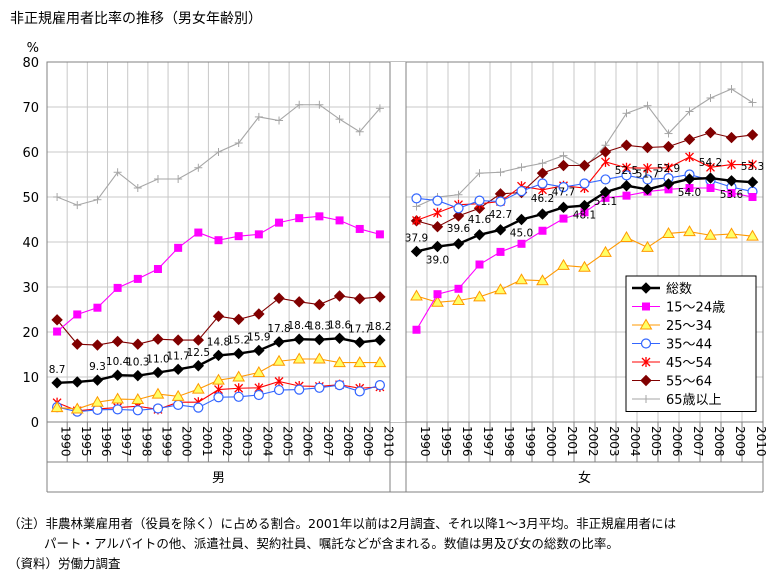 Image resolution: width=783 pixels, height=575 pixels. Describe the element at coordinates (258, 337) in the screenshot. I see `data-label: 15.9` at that location.